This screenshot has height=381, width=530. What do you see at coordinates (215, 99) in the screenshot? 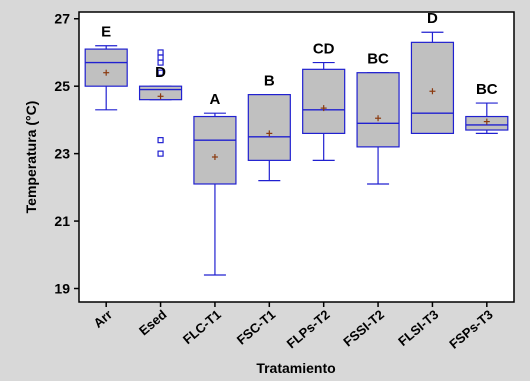
I see `group-letter: A` at bounding box center [215, 99].